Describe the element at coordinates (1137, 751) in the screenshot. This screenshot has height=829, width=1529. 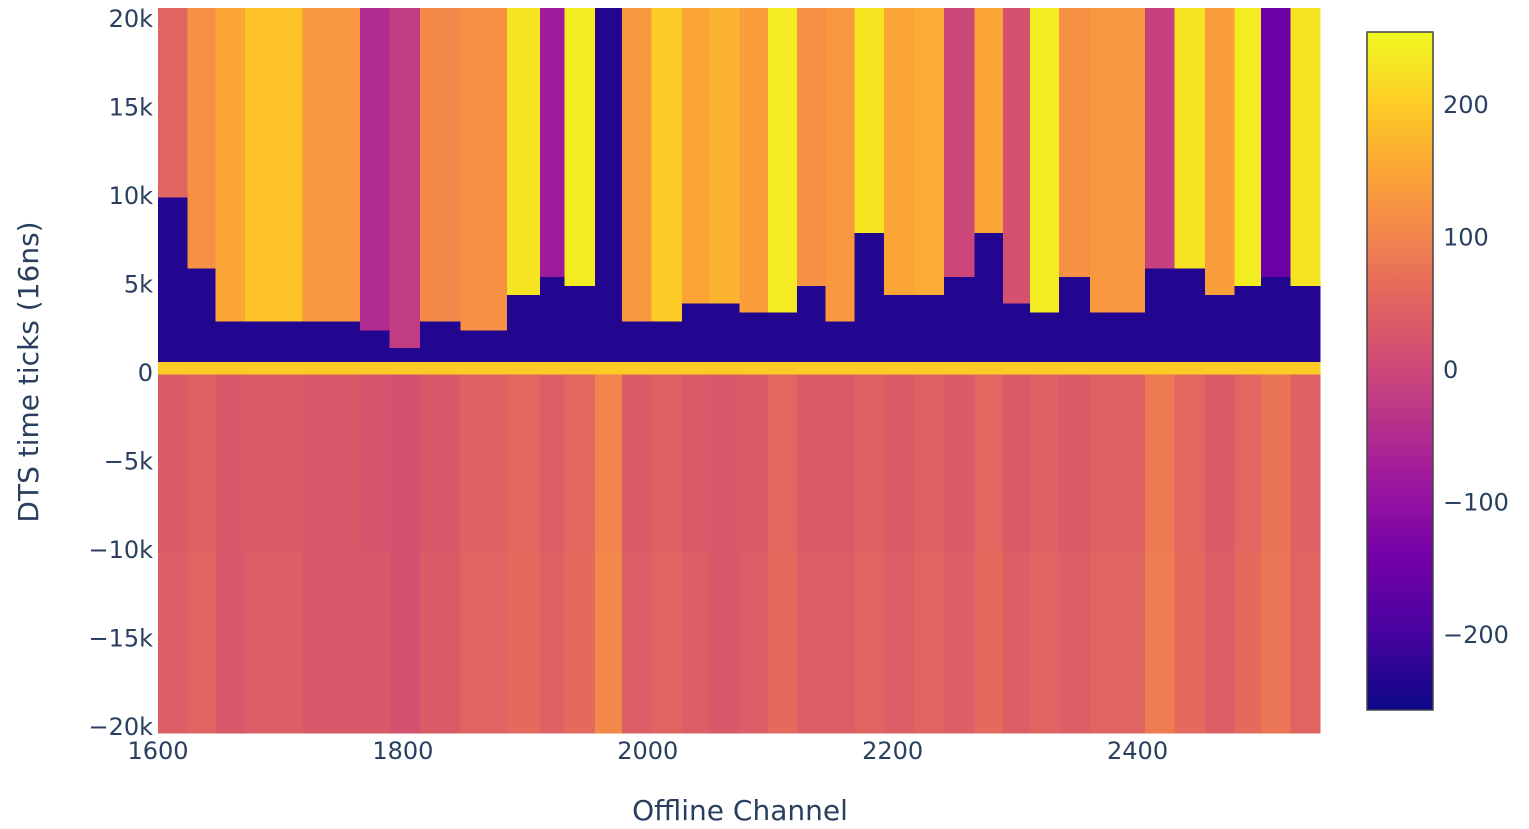
I see `x-tick-label: 2400` at that location.